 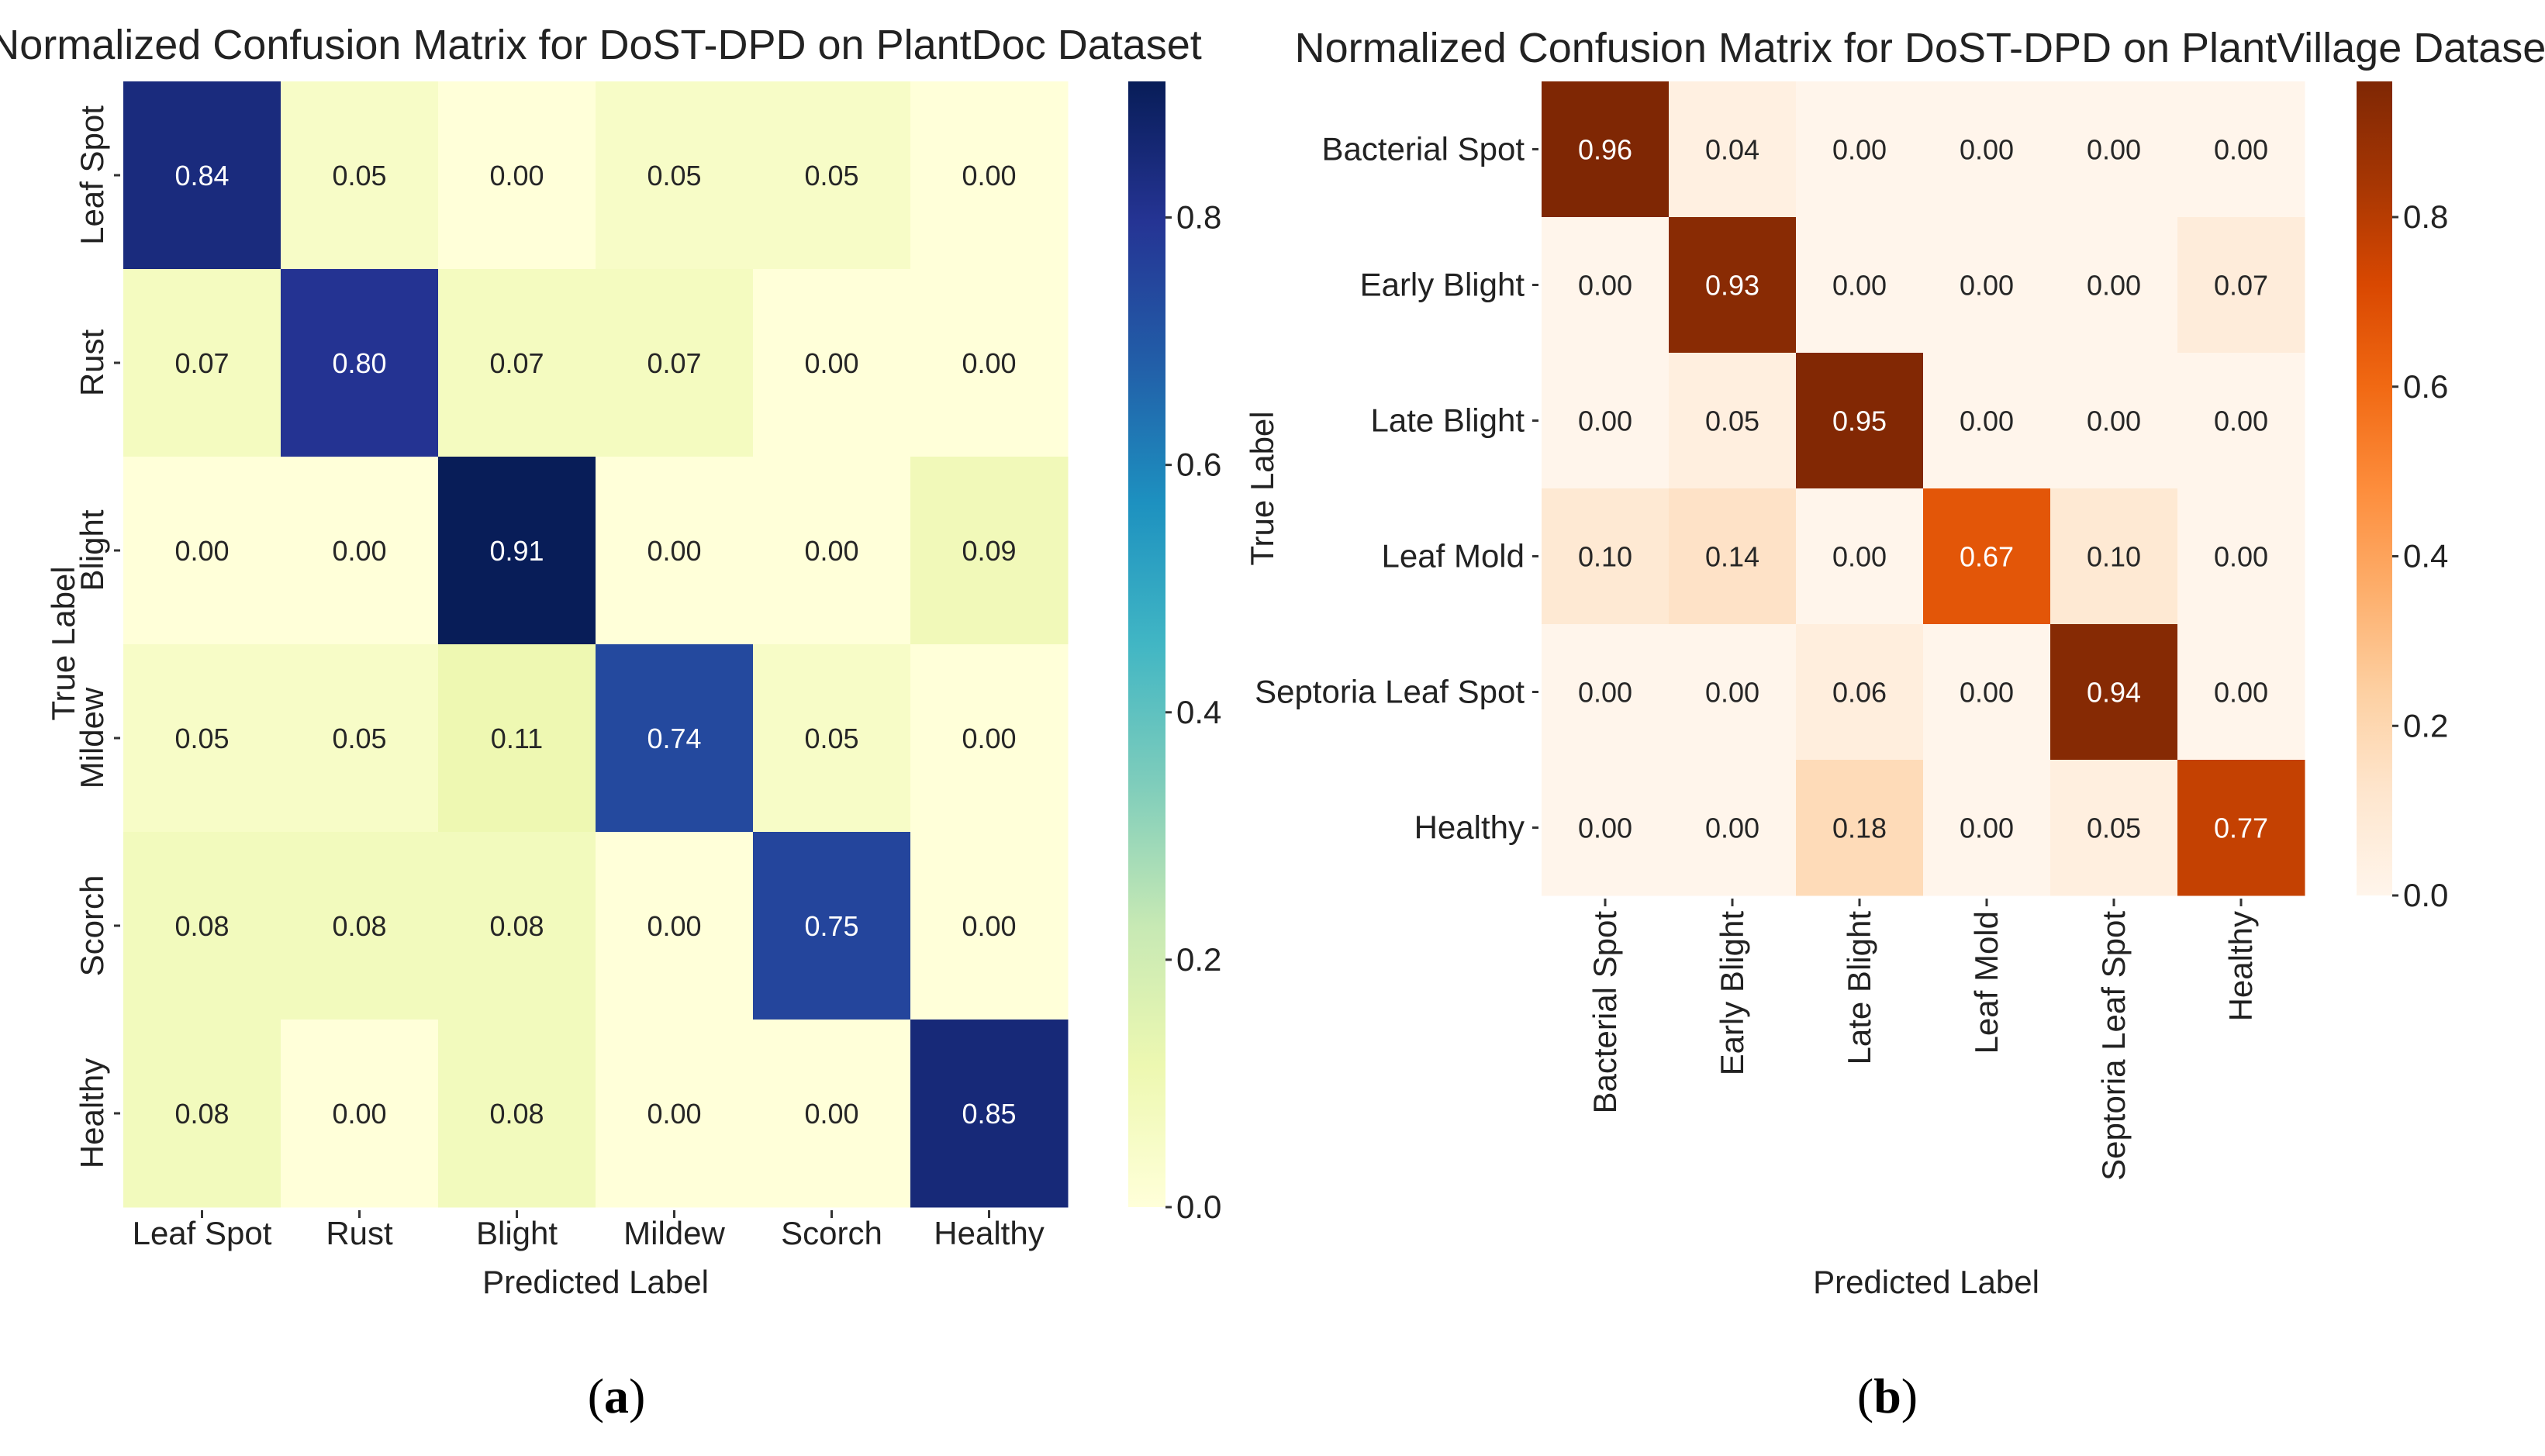 I want to click on cell-value-label: 0.75, so click(x=831, y=926).